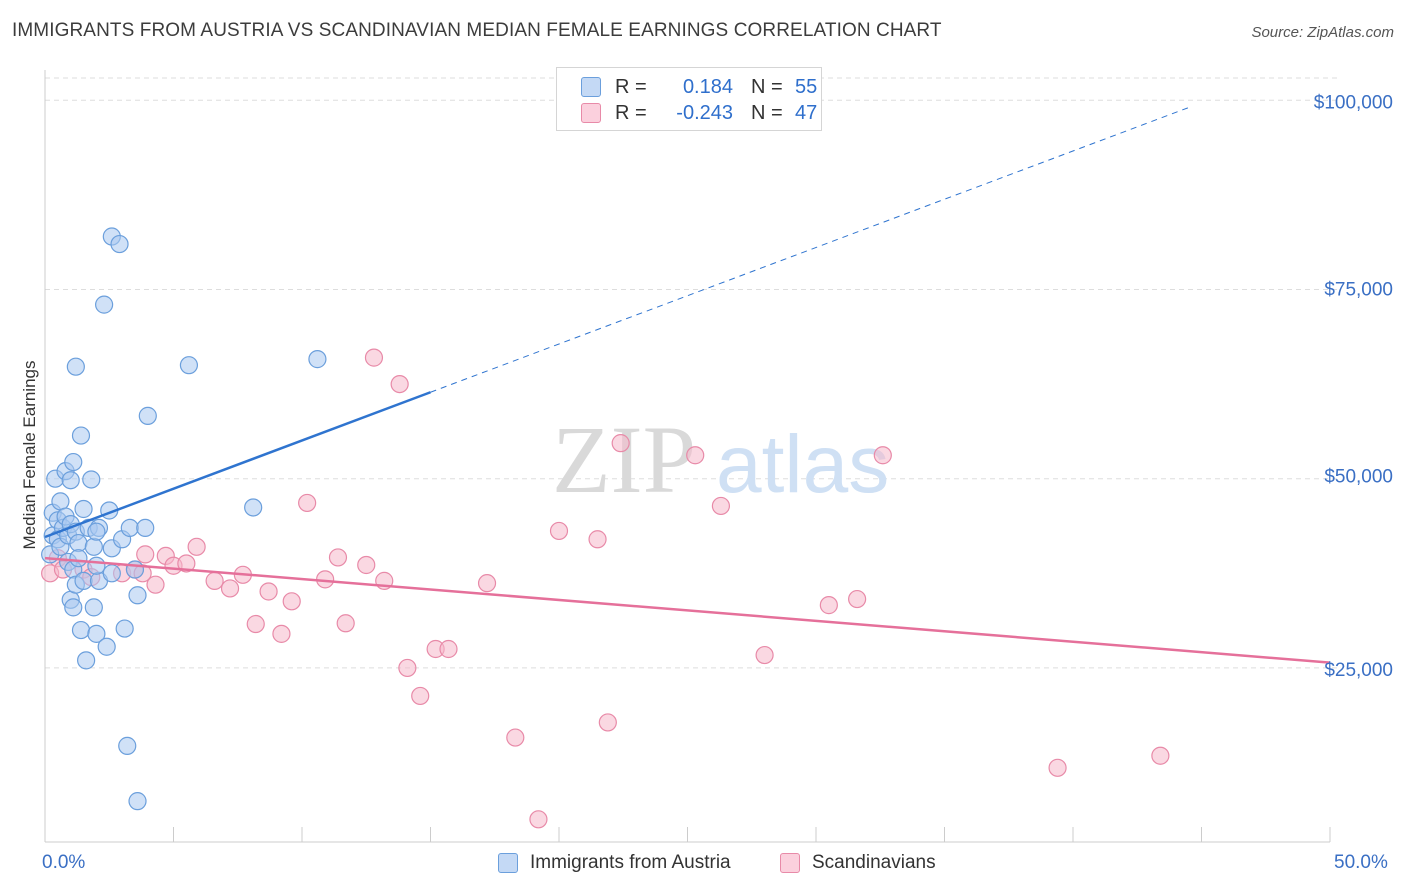 This screenshot has height=892, width=1406. What do you see at coordinates (1353, 386) in the screenshot?
I see `y-tick-labels: $25,000 $50,000 $75,000 $100,000` at bounding box center [1353, 386].